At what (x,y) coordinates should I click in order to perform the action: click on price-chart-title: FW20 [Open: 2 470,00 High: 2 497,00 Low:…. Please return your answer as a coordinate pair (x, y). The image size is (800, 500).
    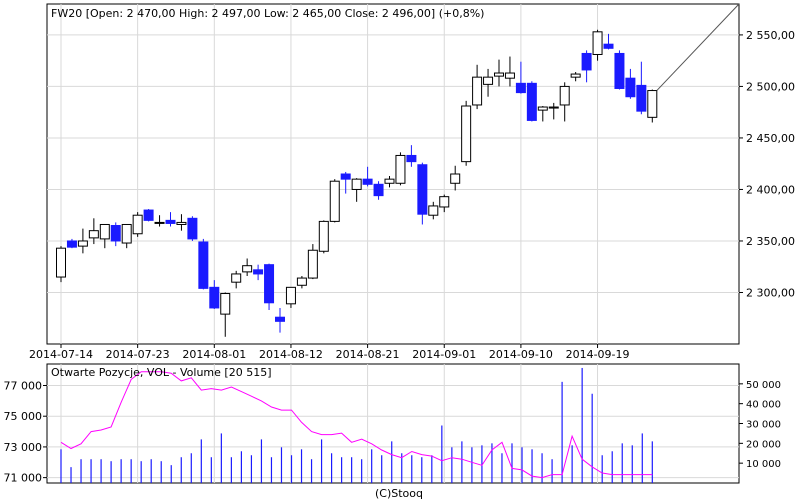
    Looking at the image, I should click on (267, 13).